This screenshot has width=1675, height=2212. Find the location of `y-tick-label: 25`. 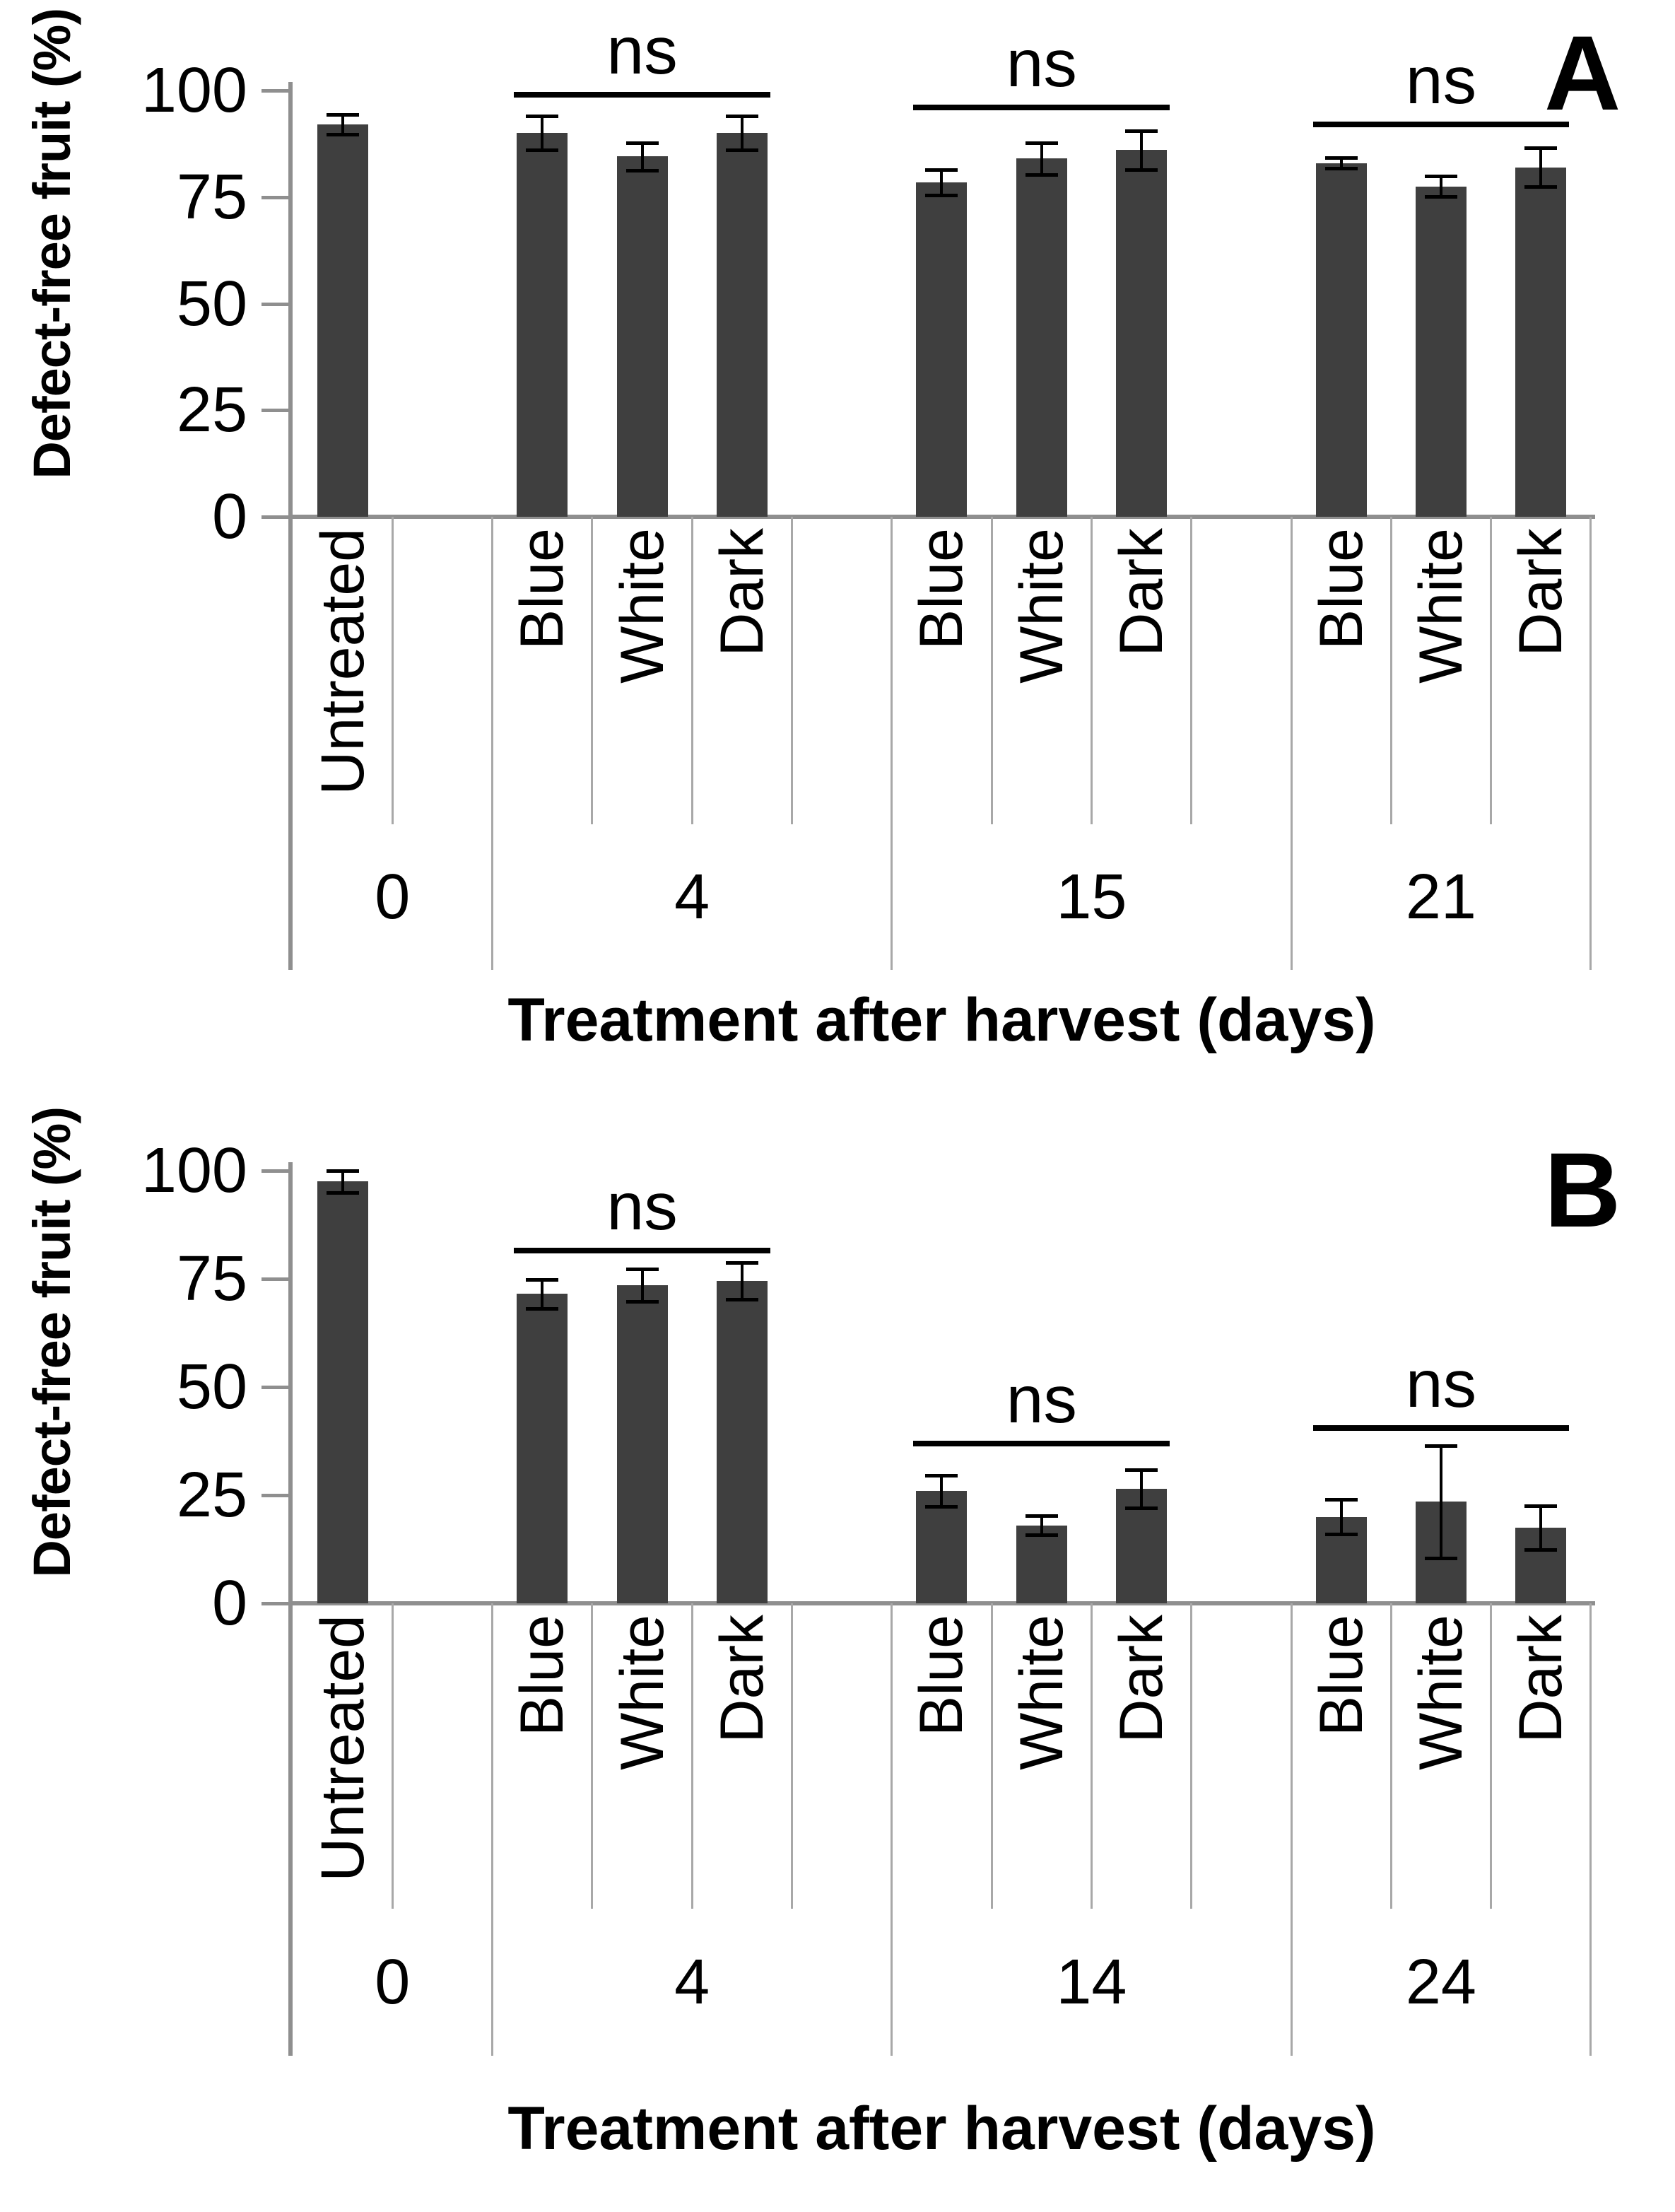

y-tick-label: 25 is located at coordinates (211, 1495).